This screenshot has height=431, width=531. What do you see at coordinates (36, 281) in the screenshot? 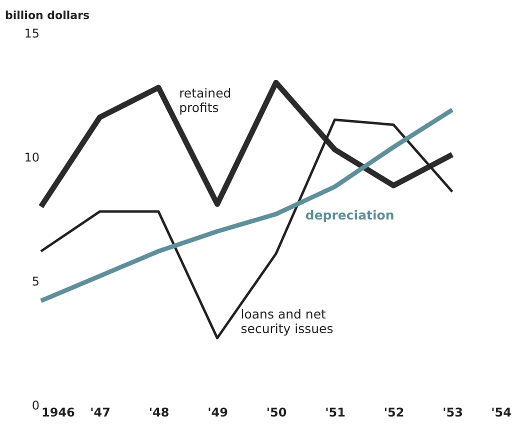
I see `y-tick-label: 5` at bounding box center [36, 281].